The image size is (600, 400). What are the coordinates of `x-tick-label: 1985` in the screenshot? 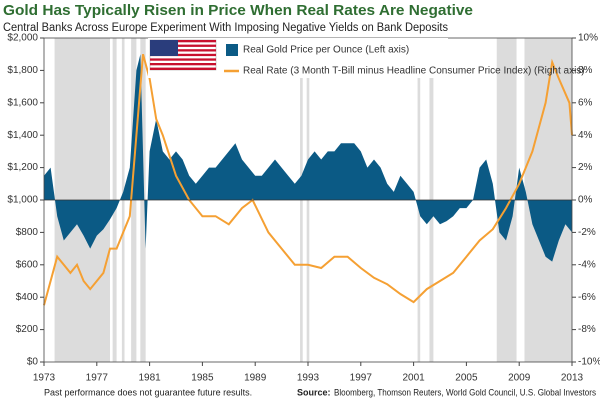 It's located at (202, 378).